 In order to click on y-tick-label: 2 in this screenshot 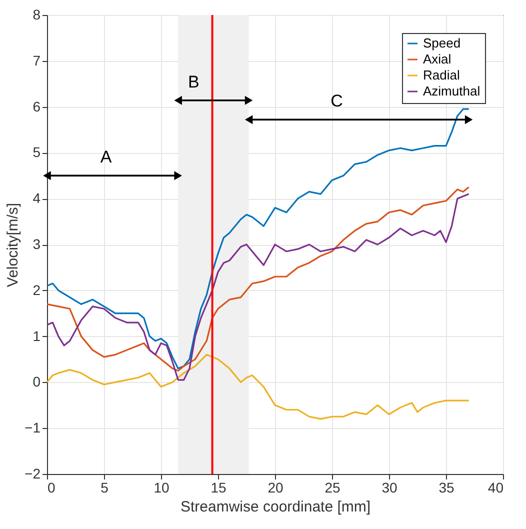, I will do `click(36, 290)`.